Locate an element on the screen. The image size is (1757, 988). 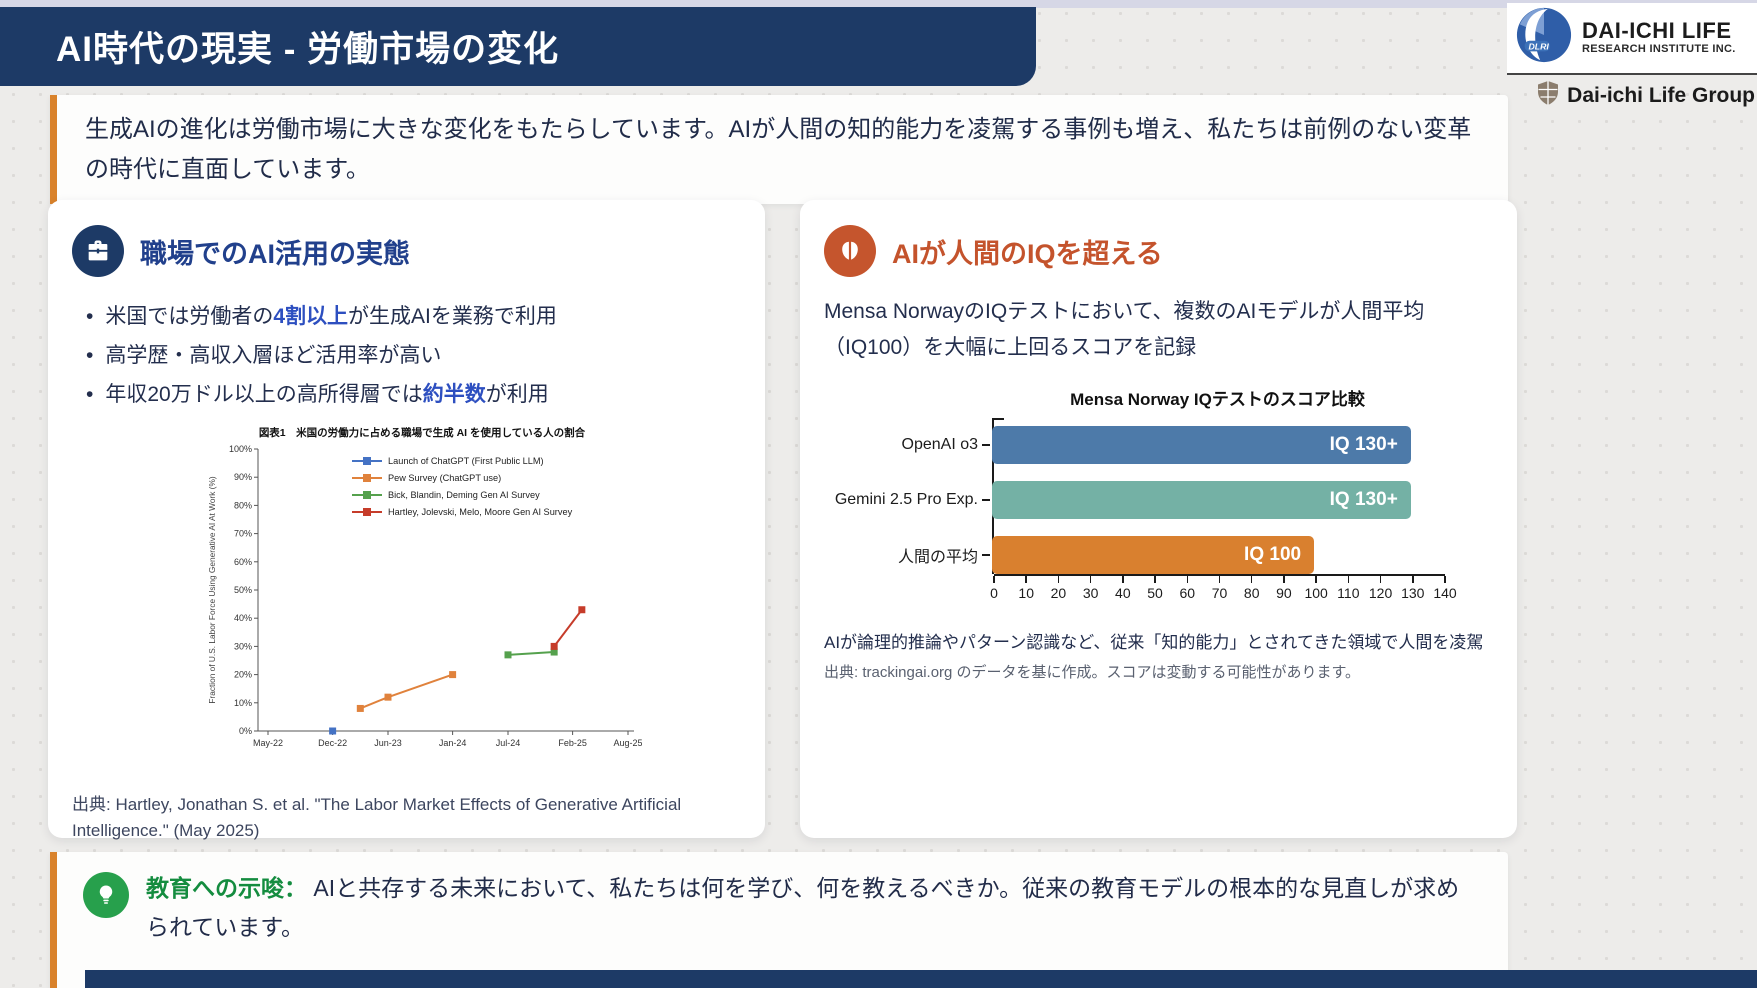
left-card-title: 職場でのAI活用の実態 is located at coordinates (275, 253).